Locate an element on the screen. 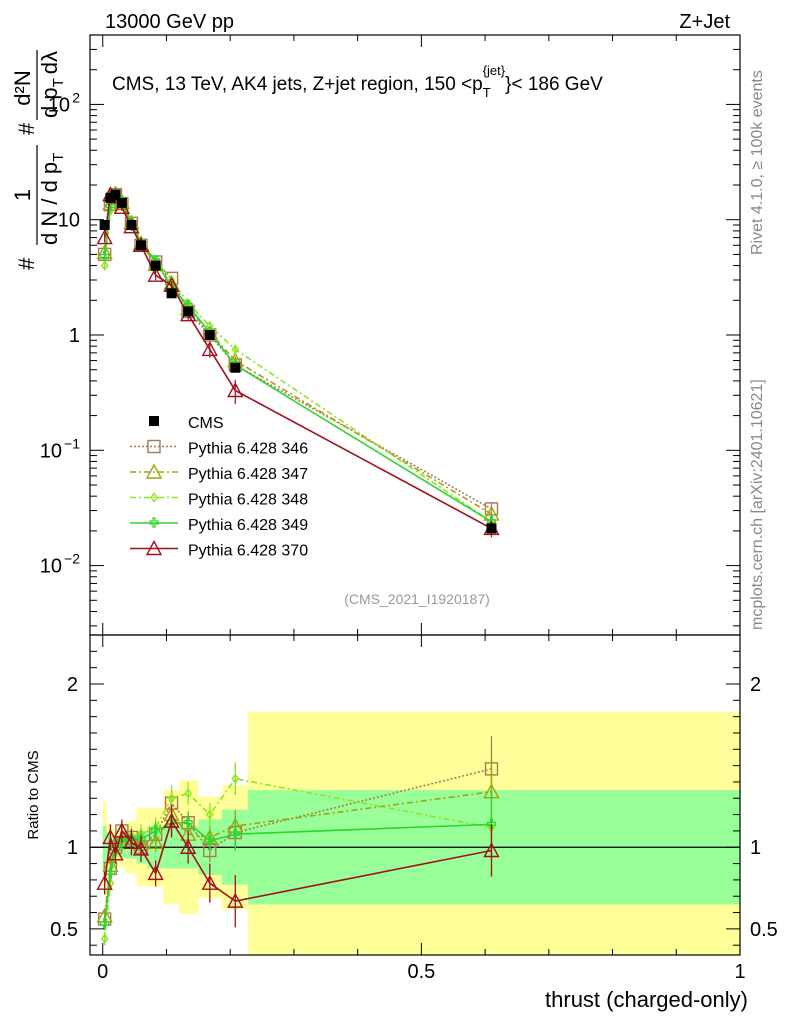 Image resolution: width=786 pixels, height=1024 pixels. x-axis-label: thrust (charged-only) is located at coordinates (646, 999).